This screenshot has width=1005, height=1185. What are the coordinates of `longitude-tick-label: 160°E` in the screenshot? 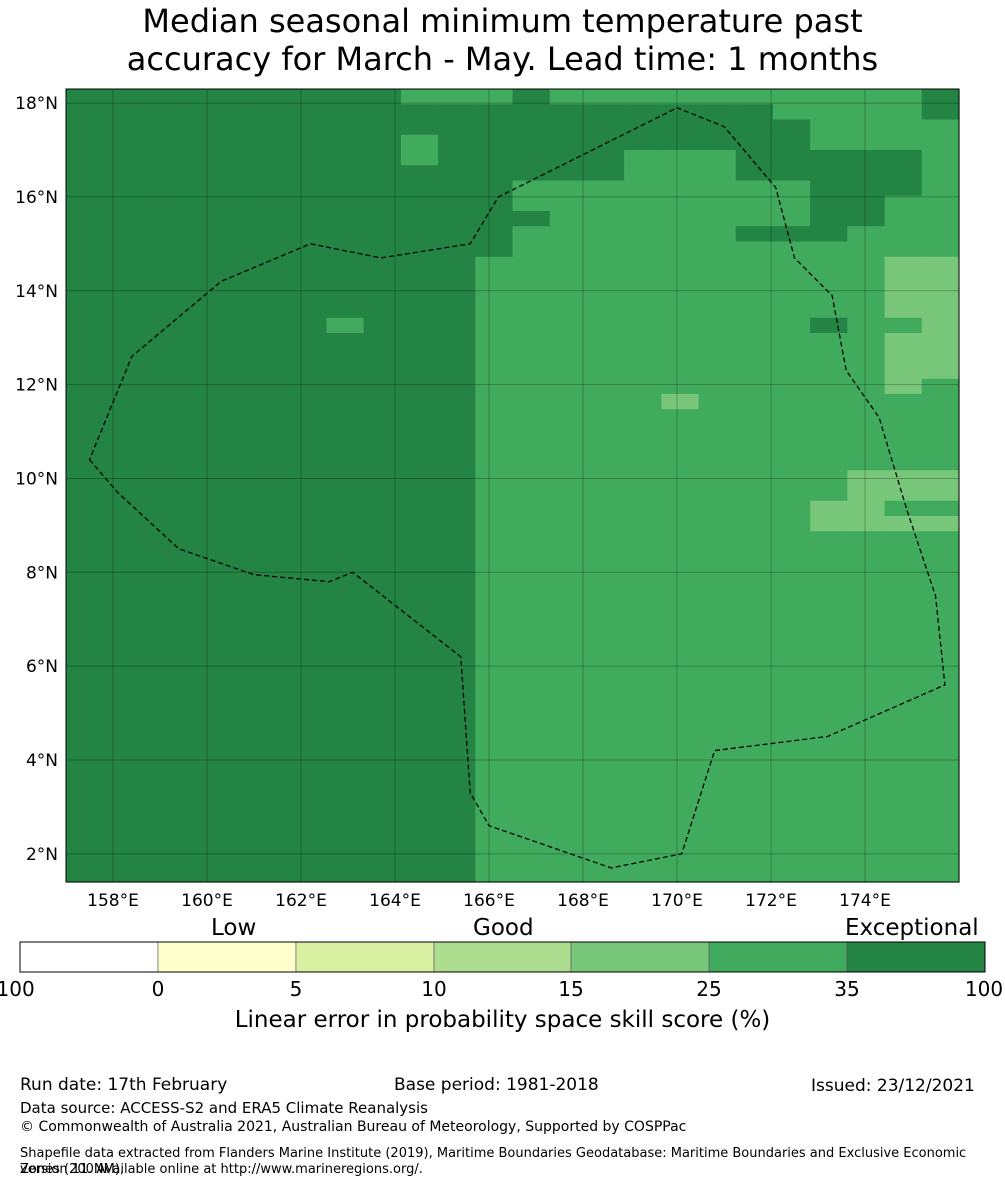 It's located at (207, 901).